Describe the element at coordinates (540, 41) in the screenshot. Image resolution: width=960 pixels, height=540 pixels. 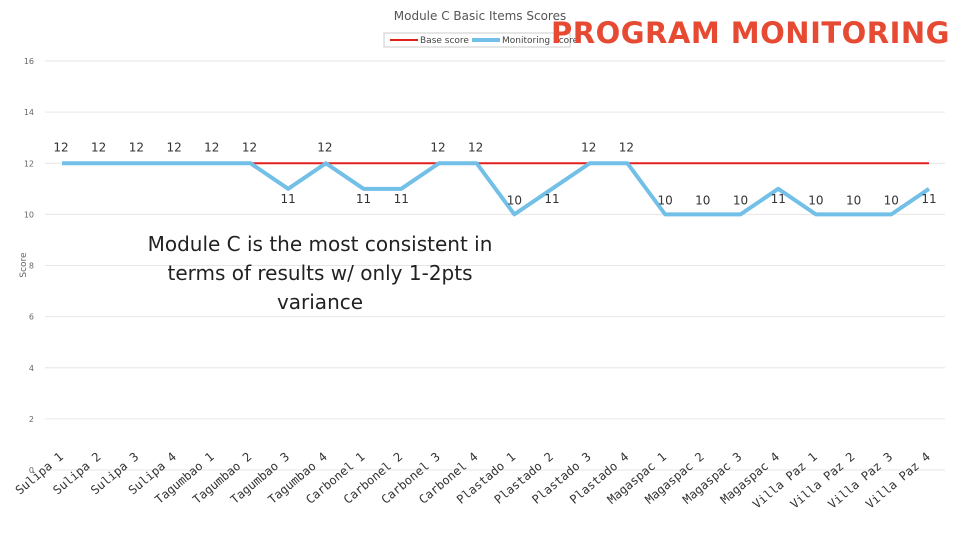
I see `legend-entry: Monitoring Score` at that location.